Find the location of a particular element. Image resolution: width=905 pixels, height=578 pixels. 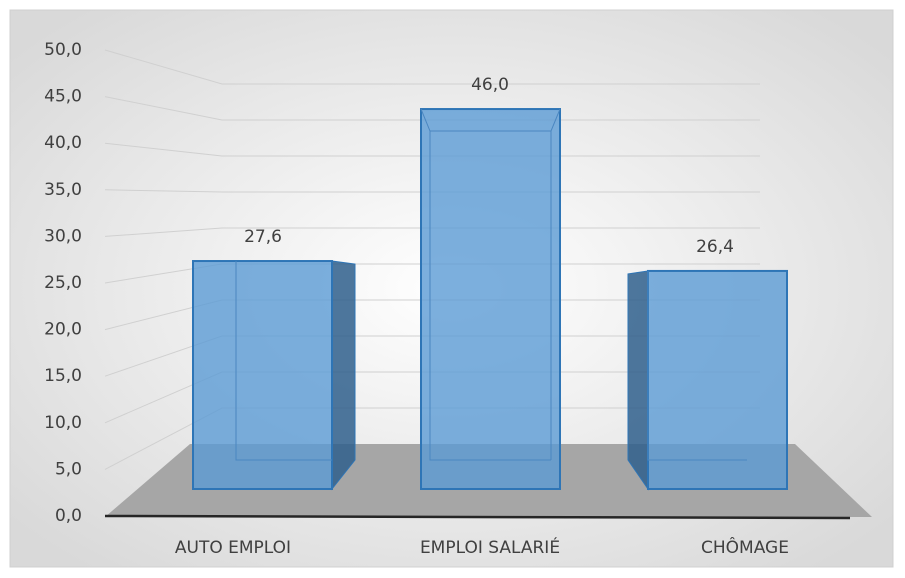

x-tick-label: EMPLOI SALARIÉ is located at coordinates (490, 547).